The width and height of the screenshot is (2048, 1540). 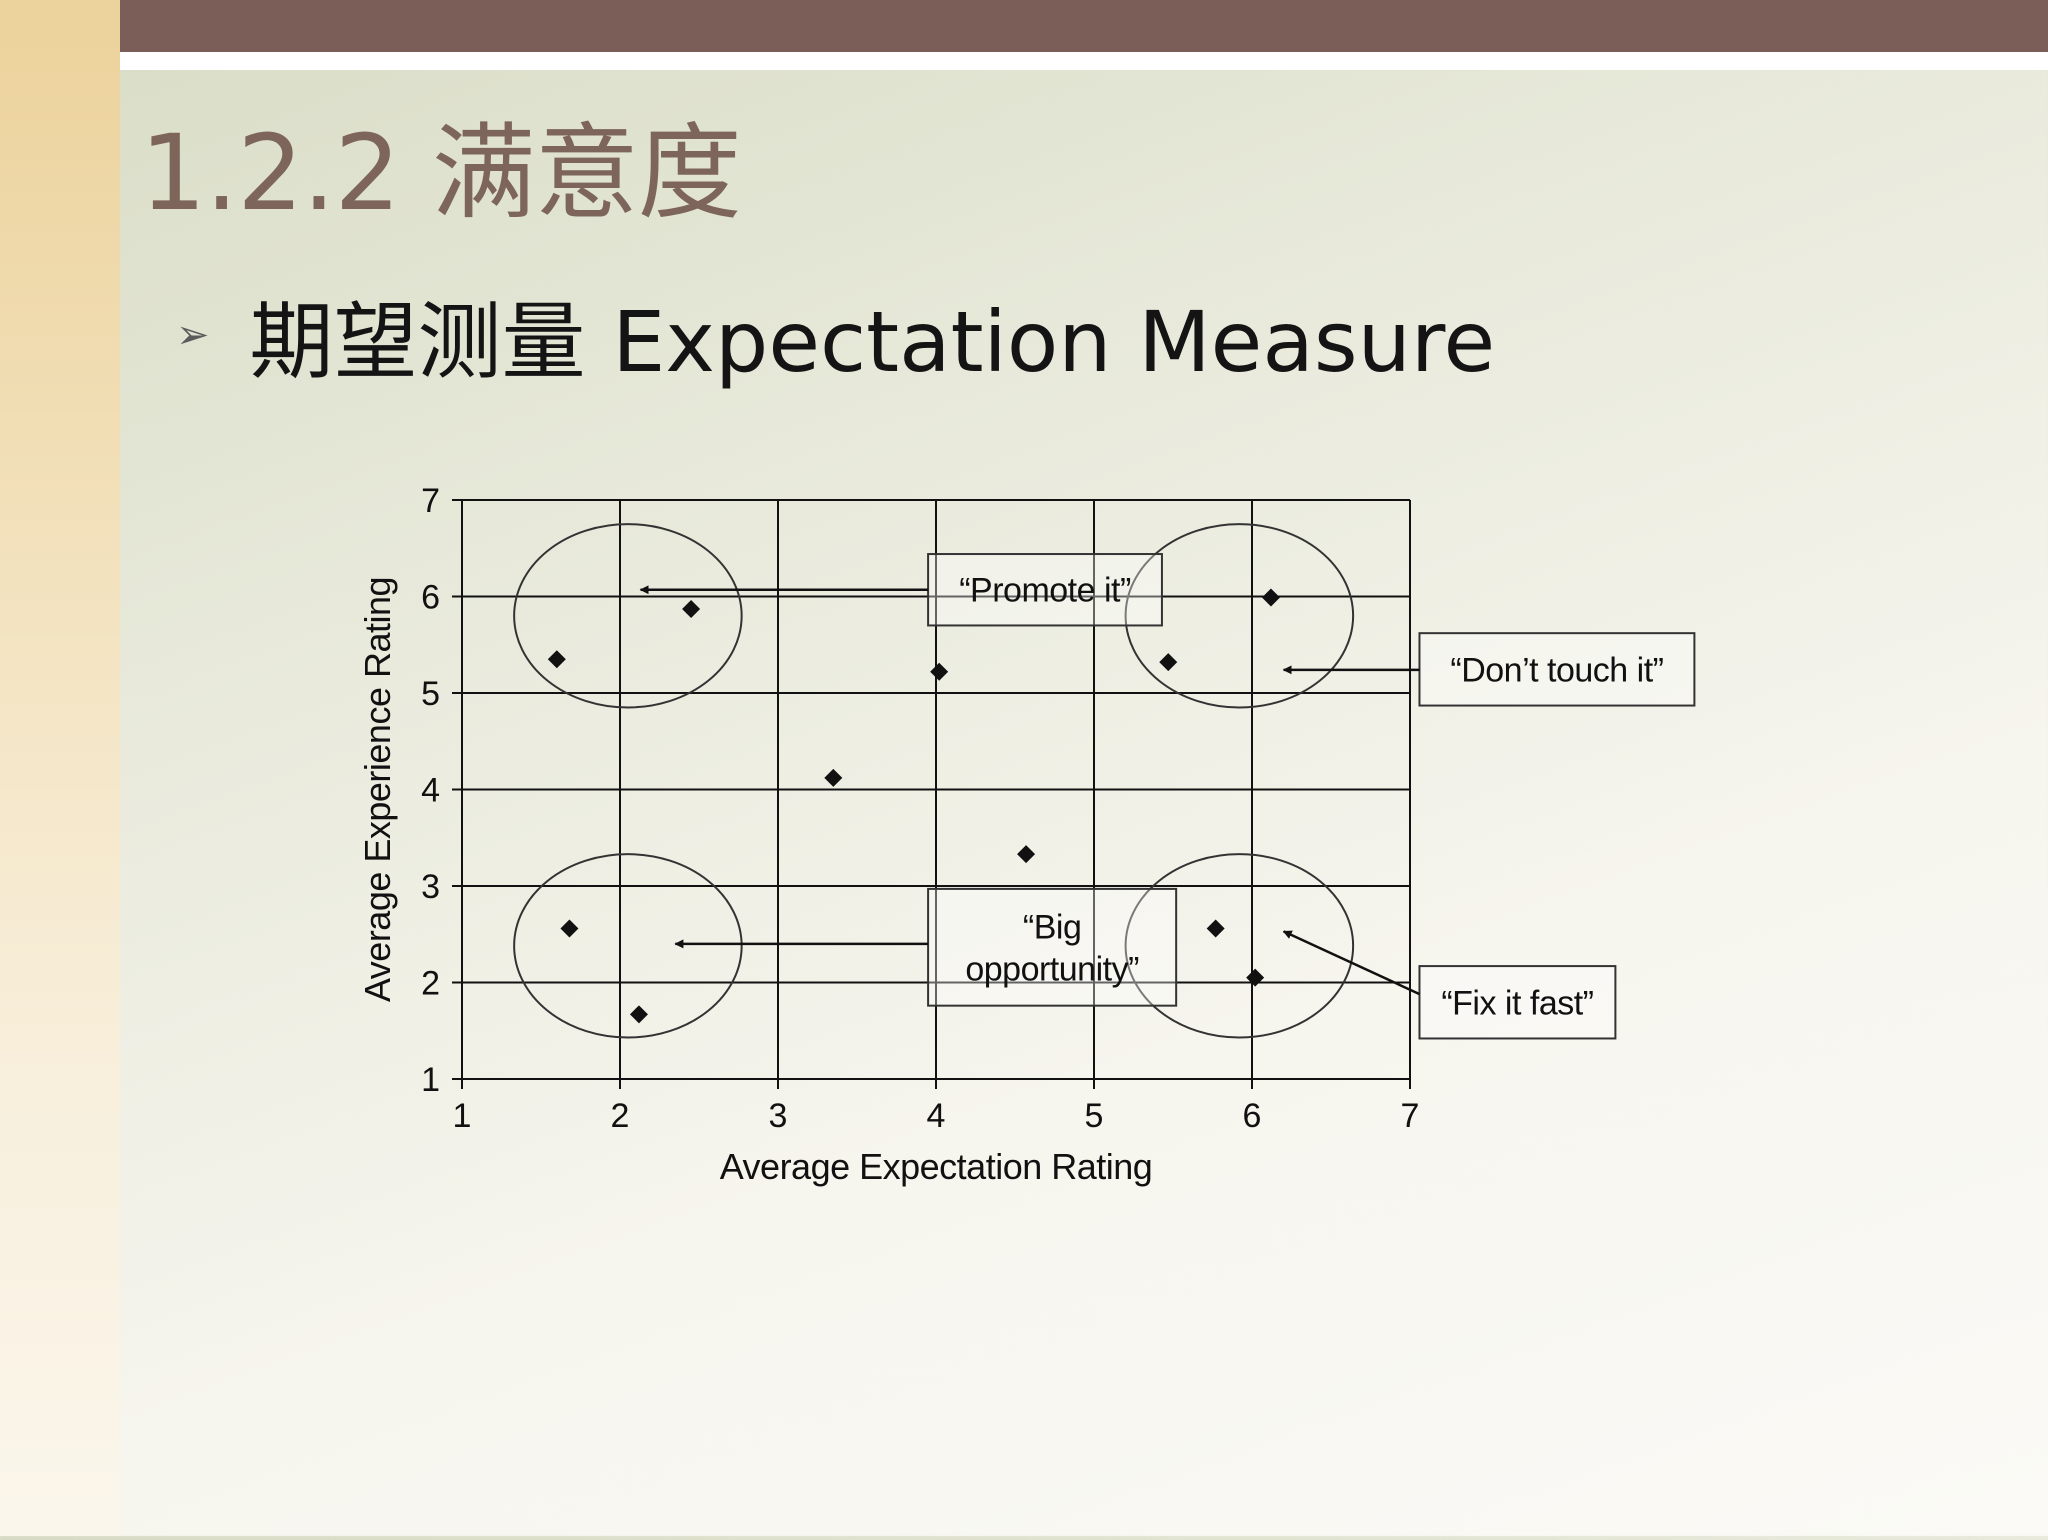 I want to click on annotation-label: “Promote it”, so click(x=1045, y=591).